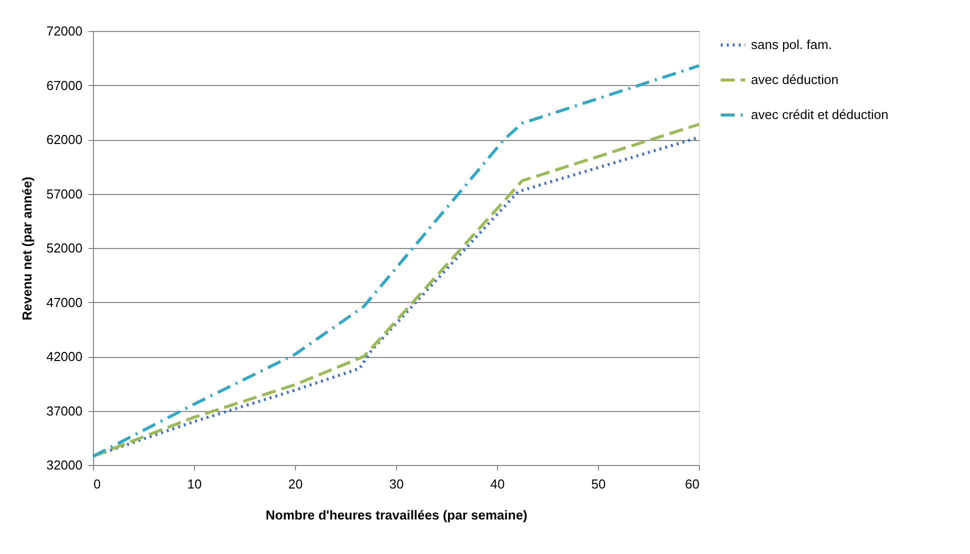 This screenshot has height=554, width=970. I want to click on x-tick-label: 20, so click(295, 484).